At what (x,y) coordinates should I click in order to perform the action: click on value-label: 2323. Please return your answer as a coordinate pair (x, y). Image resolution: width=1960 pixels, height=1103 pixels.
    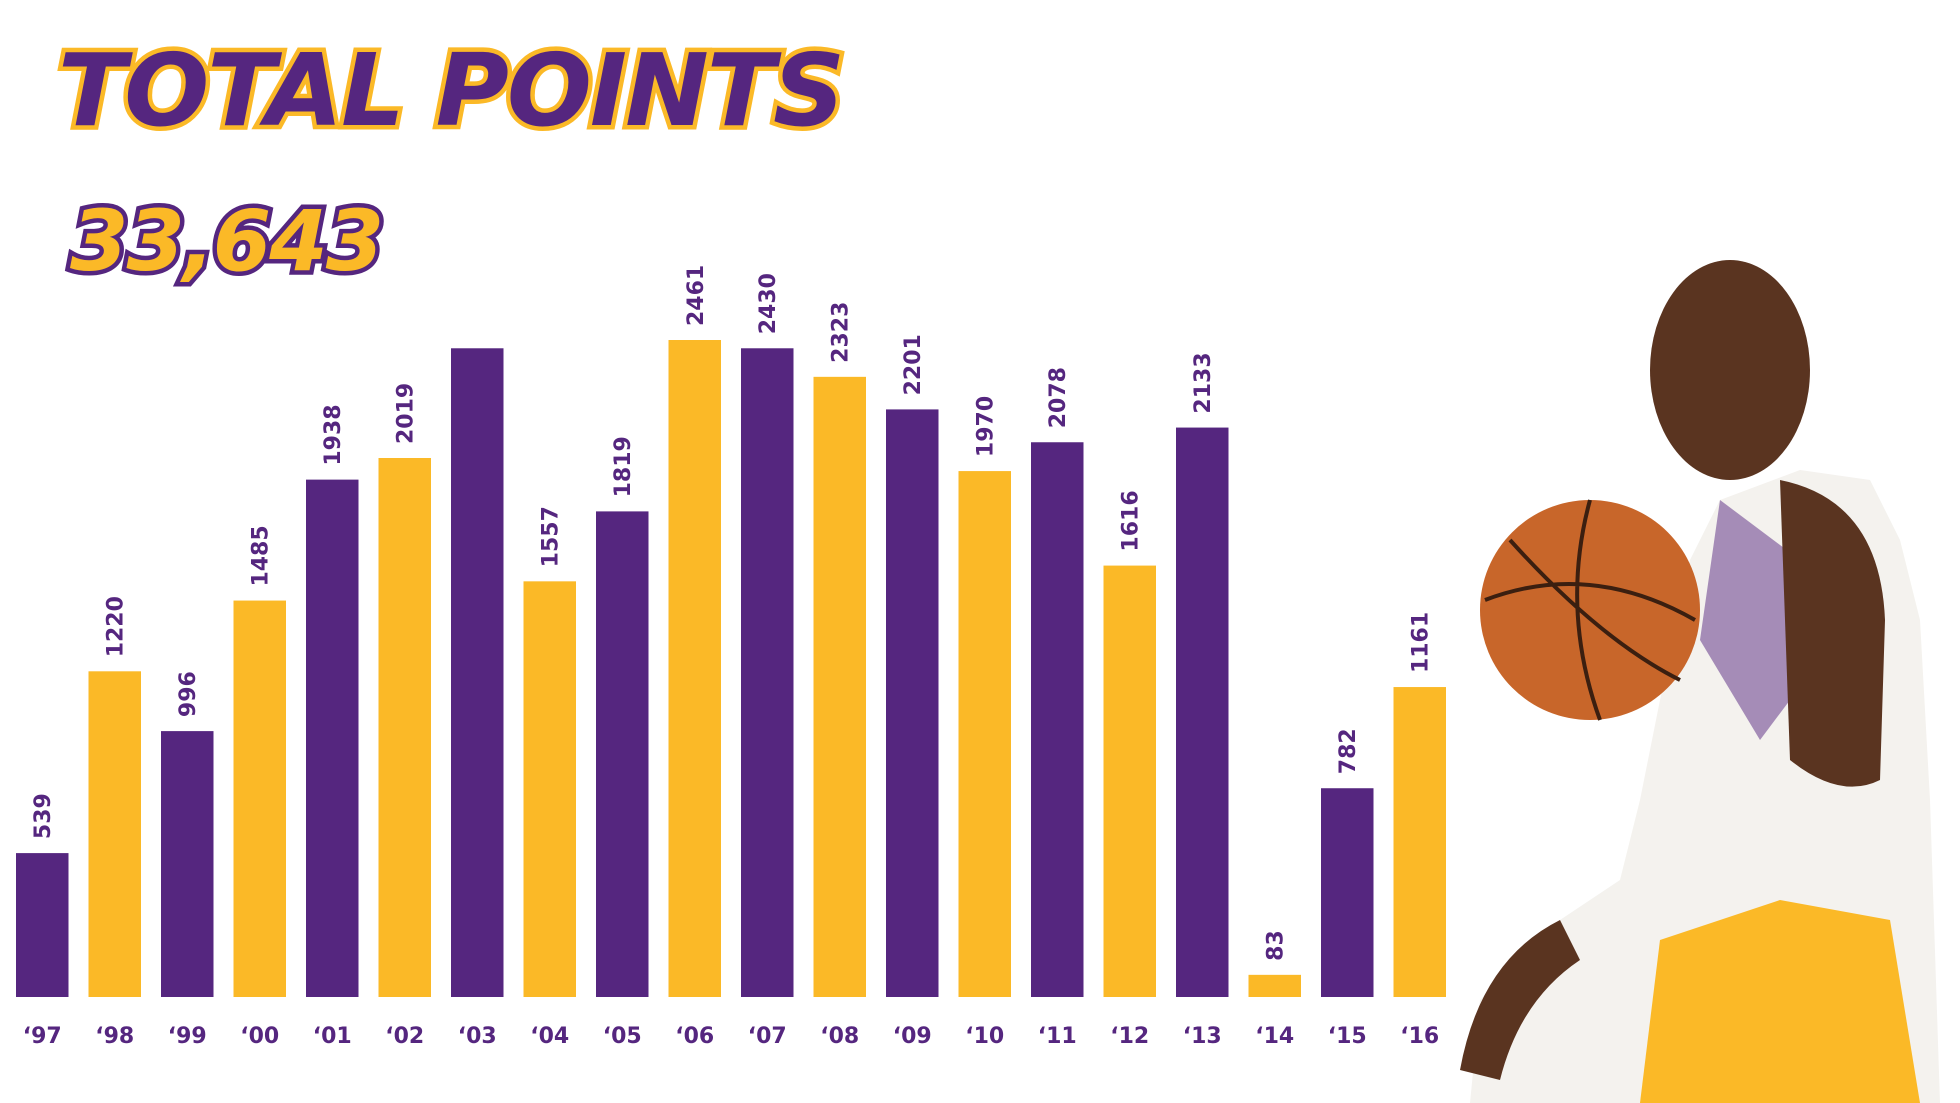
    Looking at the image, I should click on (841, 332).